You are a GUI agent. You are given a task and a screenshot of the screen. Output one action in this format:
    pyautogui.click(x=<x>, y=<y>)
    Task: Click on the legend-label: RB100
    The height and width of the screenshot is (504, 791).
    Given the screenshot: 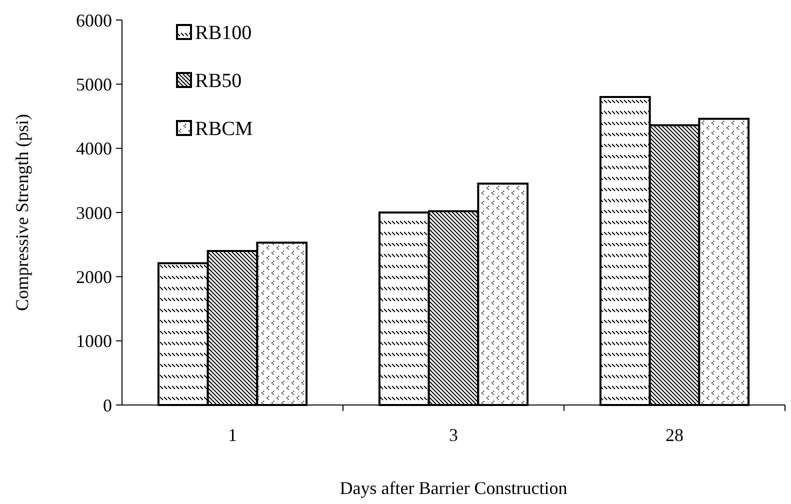 What is the action you would take?
    pyautogui.click(x=223, y=33)
    